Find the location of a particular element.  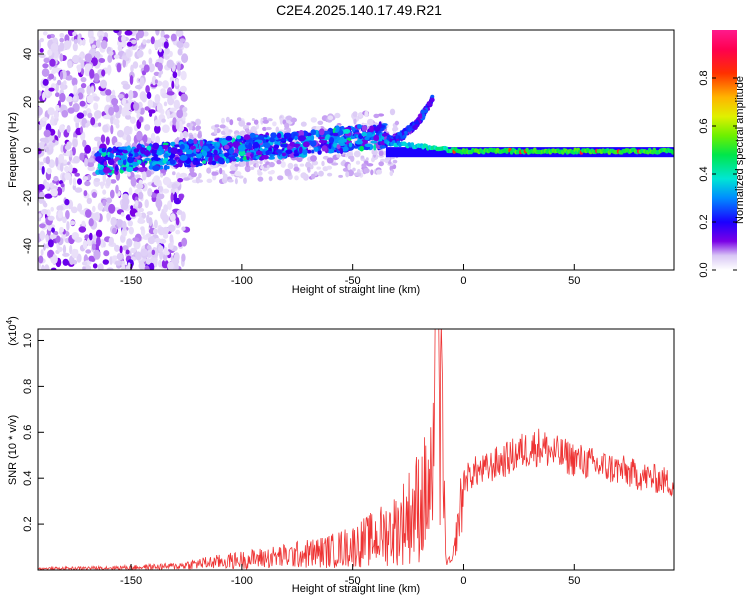

y-tick-label: 0.6 is located at coordinates (28, 432).